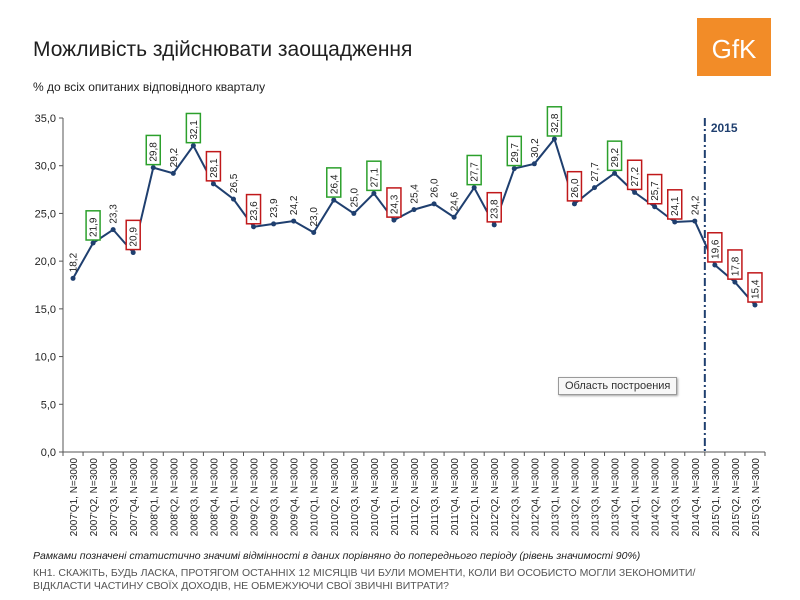 The height and width of the screenshot is (600, 800). What do you see at coordinates (45, 262) in the screenshot?
I see `y-tick-label: 20,0` at bounding box center [45, 262].